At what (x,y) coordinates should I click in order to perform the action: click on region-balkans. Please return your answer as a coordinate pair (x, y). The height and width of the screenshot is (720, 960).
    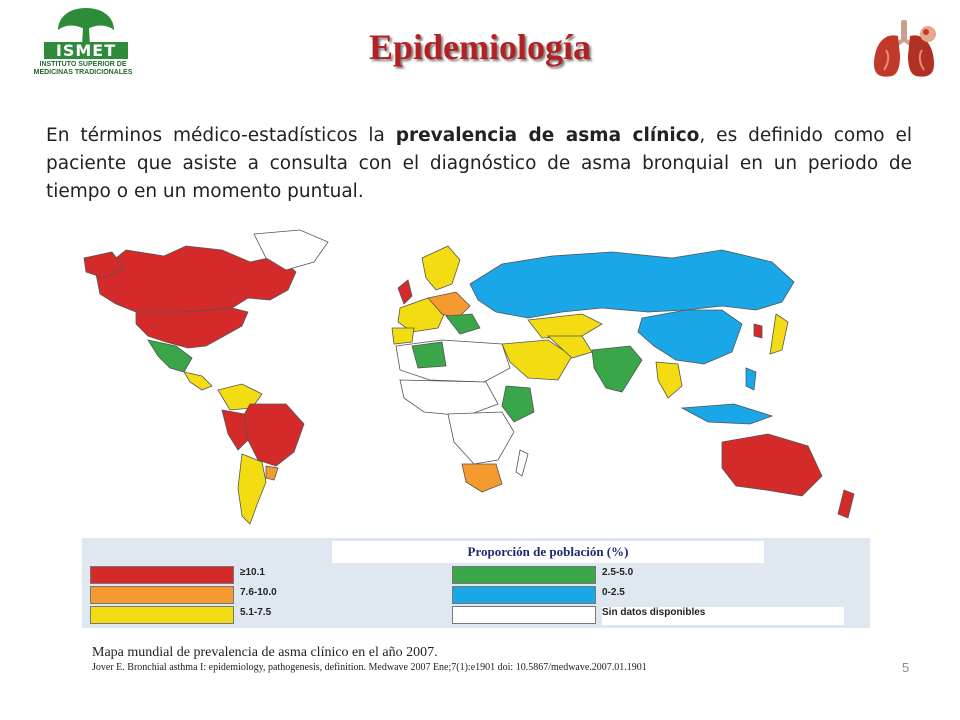
    Looking at the image, I should click on (463, 324).